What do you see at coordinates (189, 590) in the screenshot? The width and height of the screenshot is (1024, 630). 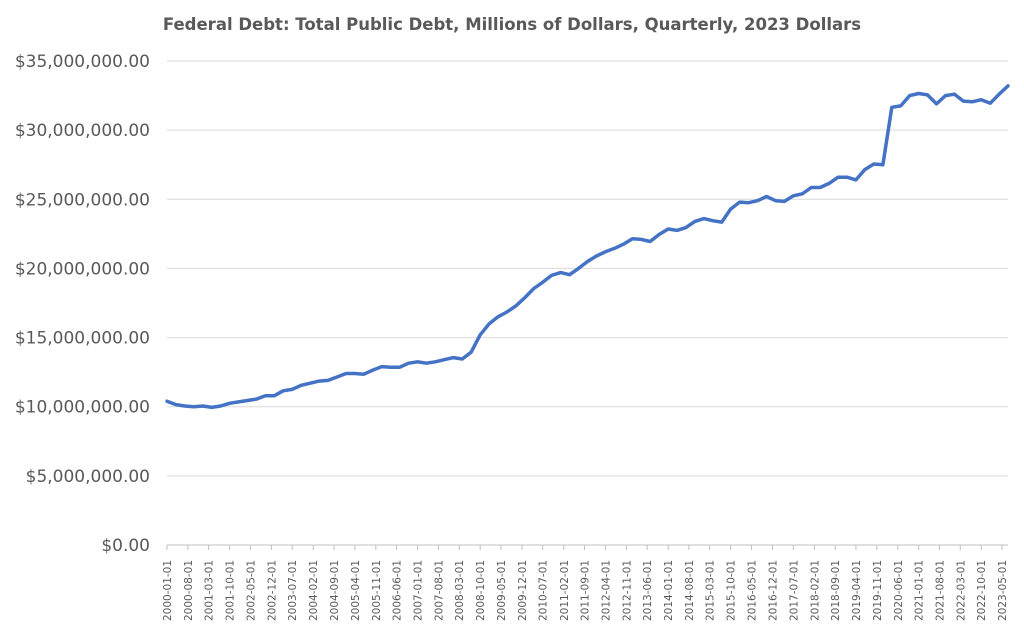 I see `x-tick-label: 2000-08-01` at bounding box center [189, 590].